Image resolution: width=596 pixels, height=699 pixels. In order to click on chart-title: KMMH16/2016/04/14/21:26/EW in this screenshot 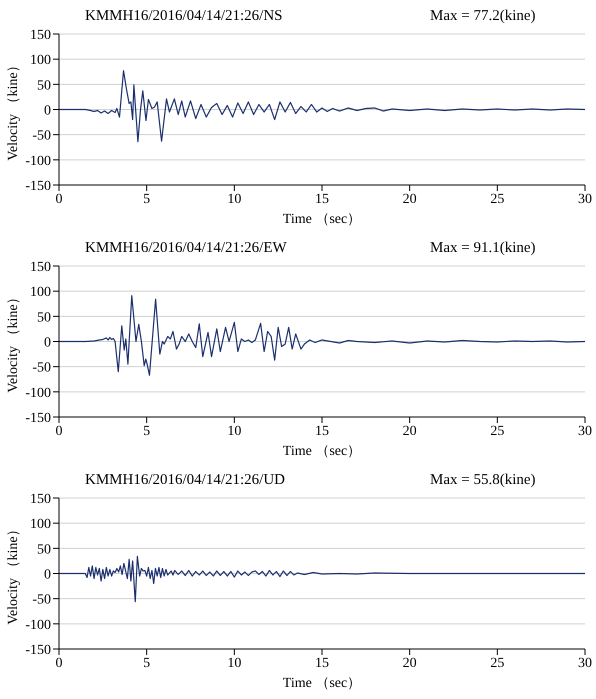, I will do `click(186, 248)`.